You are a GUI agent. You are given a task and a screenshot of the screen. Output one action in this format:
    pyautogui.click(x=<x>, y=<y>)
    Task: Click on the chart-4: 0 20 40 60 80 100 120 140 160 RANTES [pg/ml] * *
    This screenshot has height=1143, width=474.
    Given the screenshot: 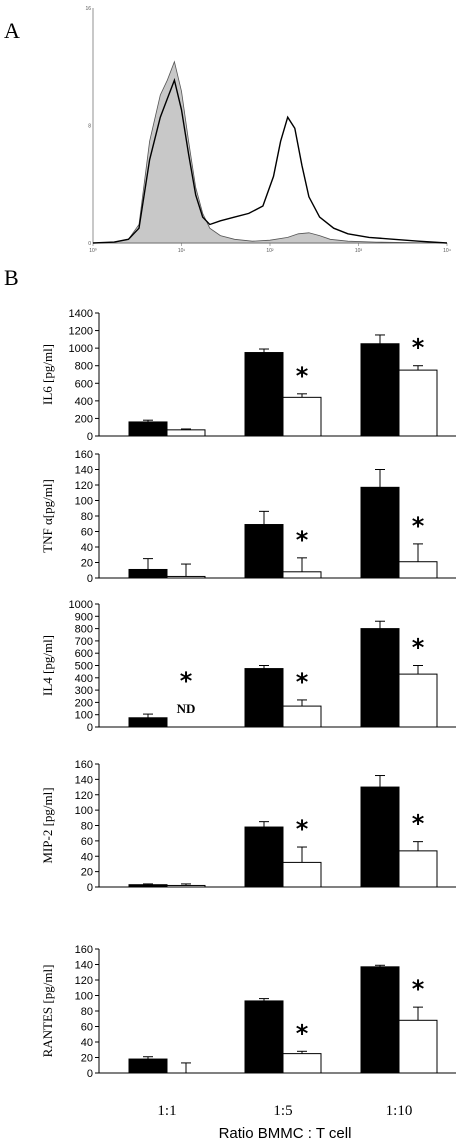 What is the action you would take?
    pyautogui.click(x=248, y=1012)
    